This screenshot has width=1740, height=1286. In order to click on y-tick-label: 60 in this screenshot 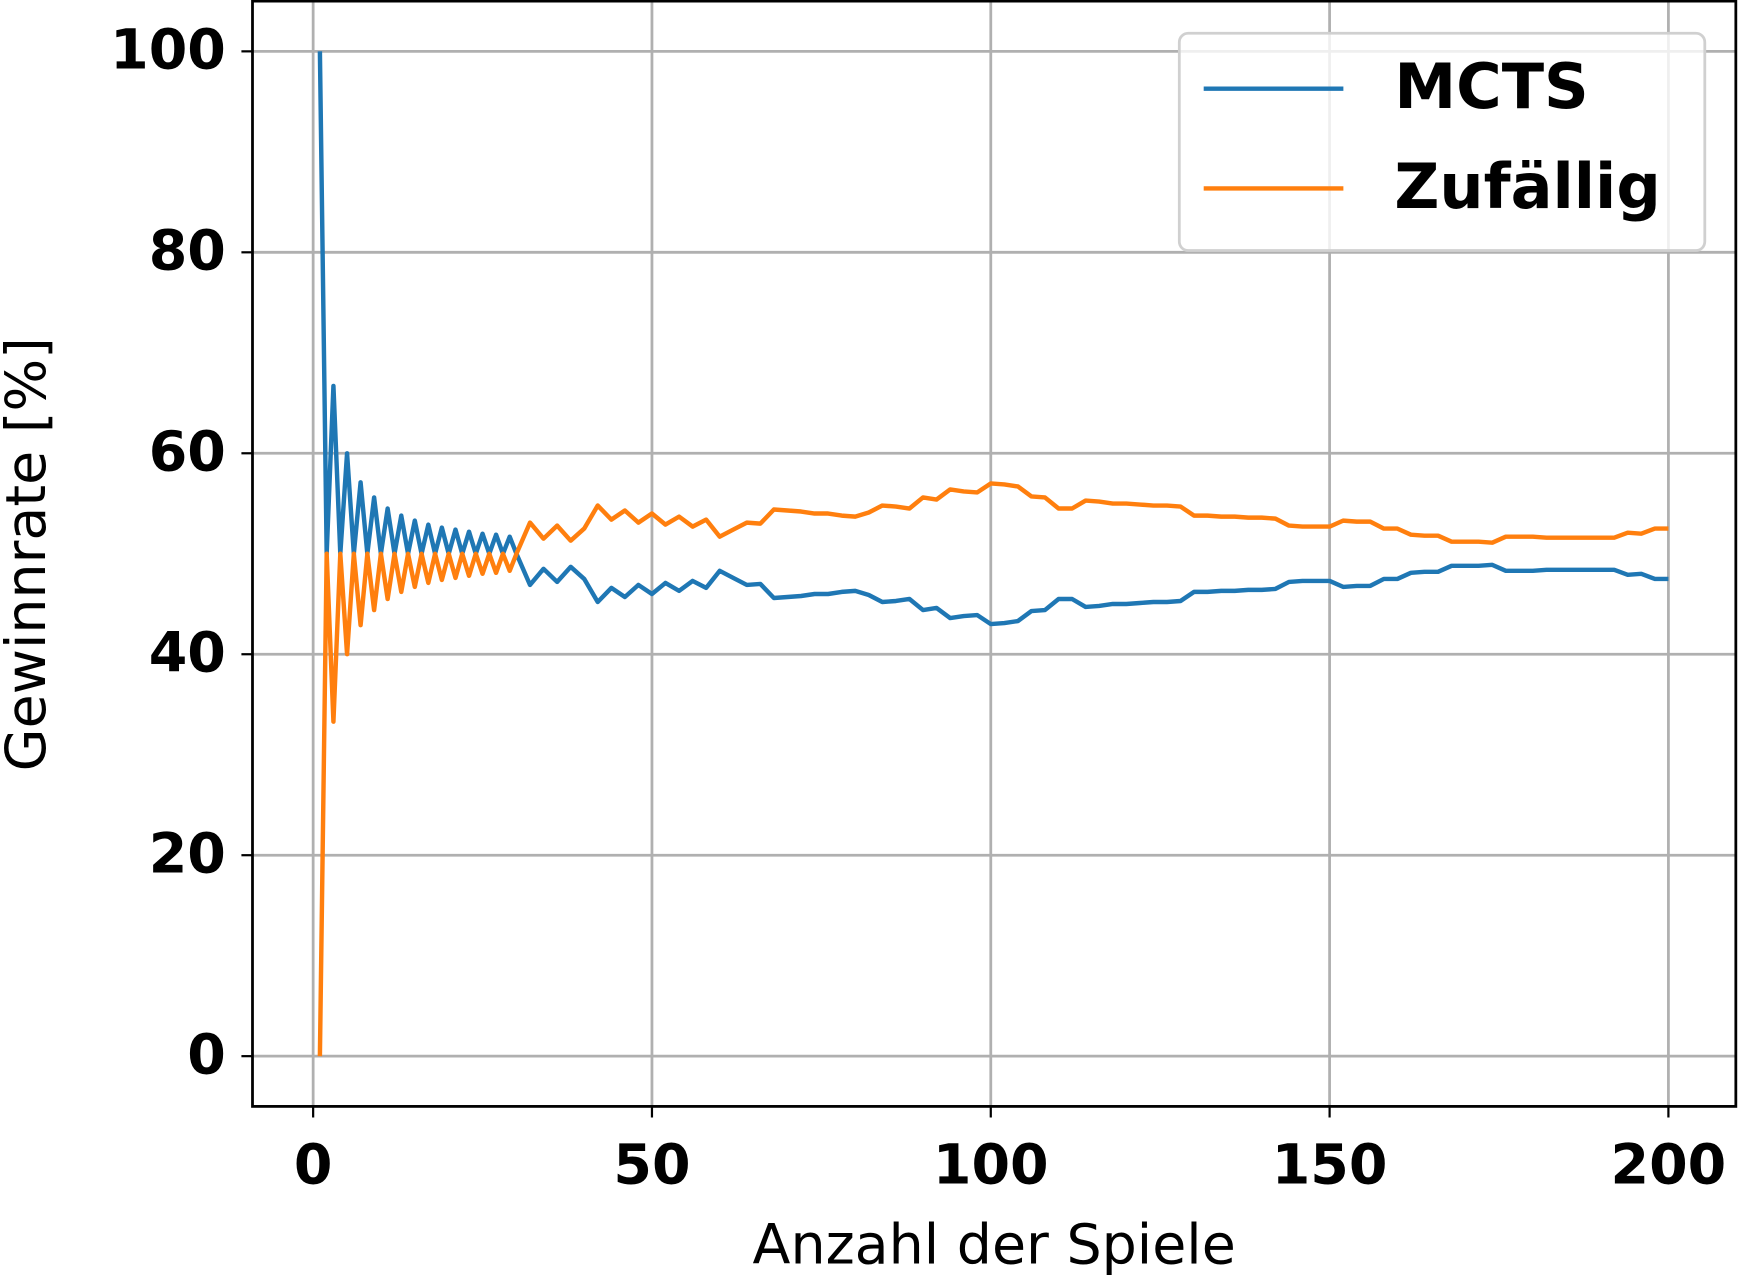, I will do `click(187, 453)`.